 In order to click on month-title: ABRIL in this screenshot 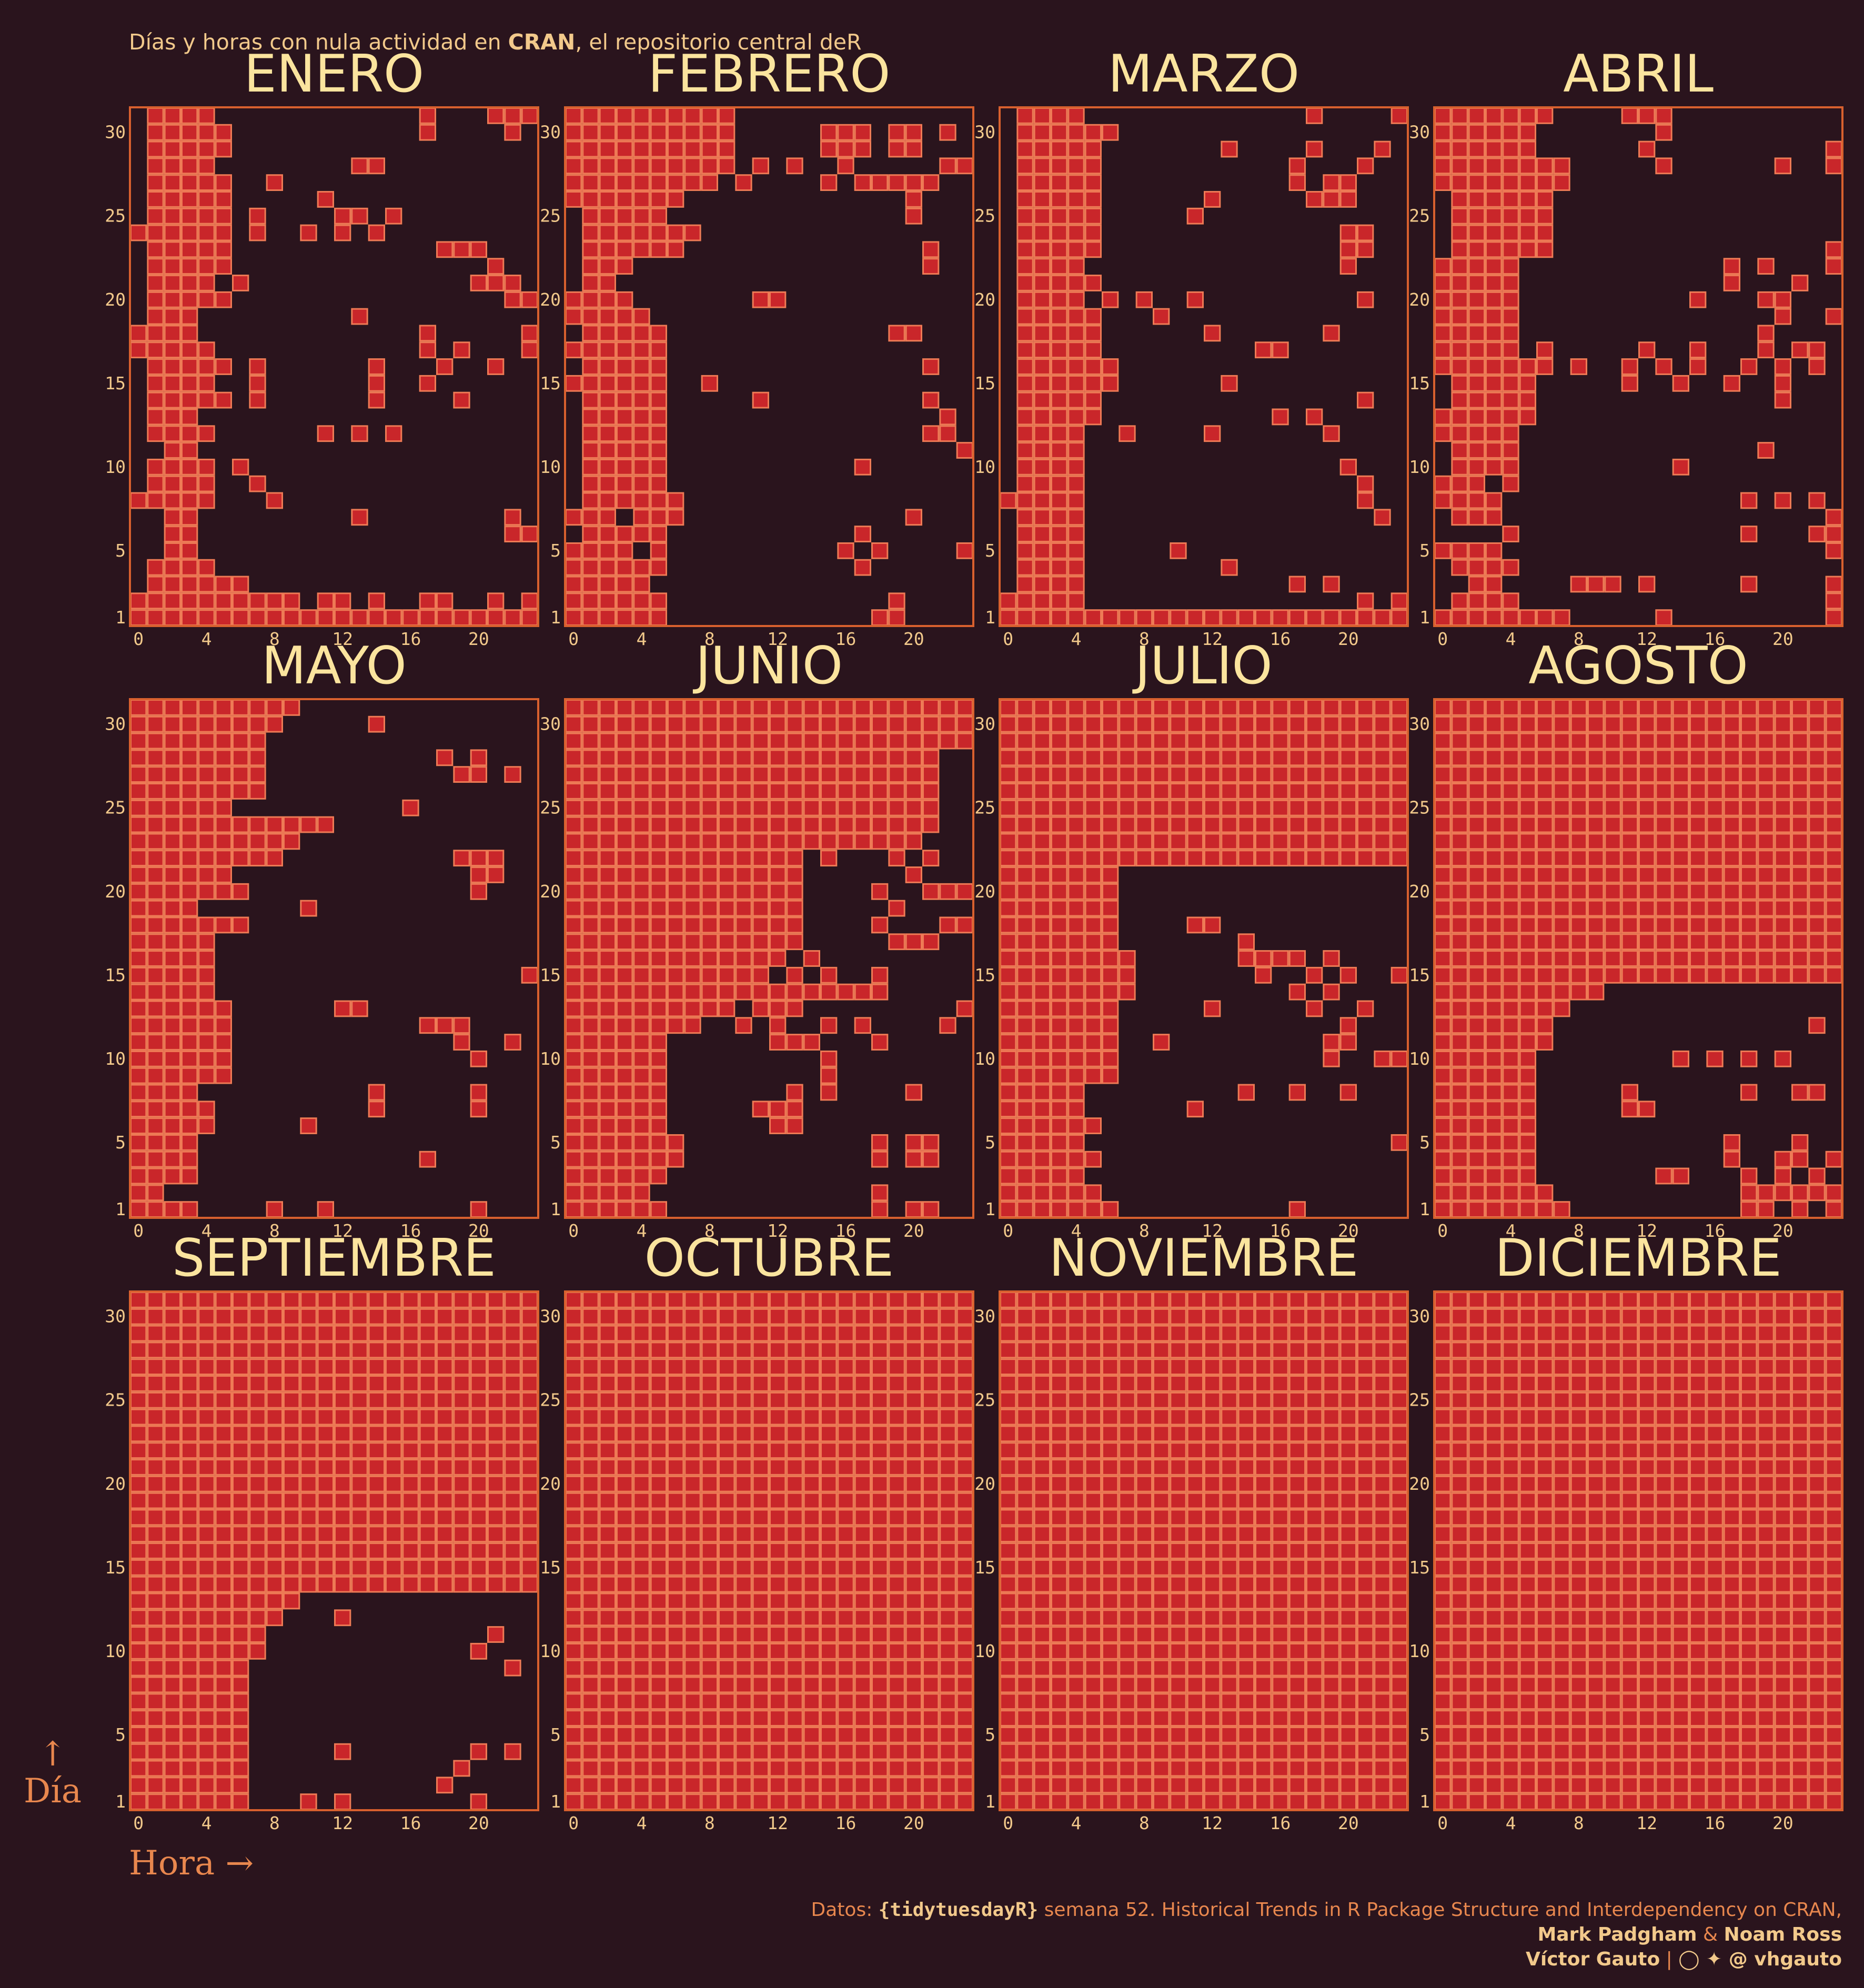, I will do `click(1638, 74)`.